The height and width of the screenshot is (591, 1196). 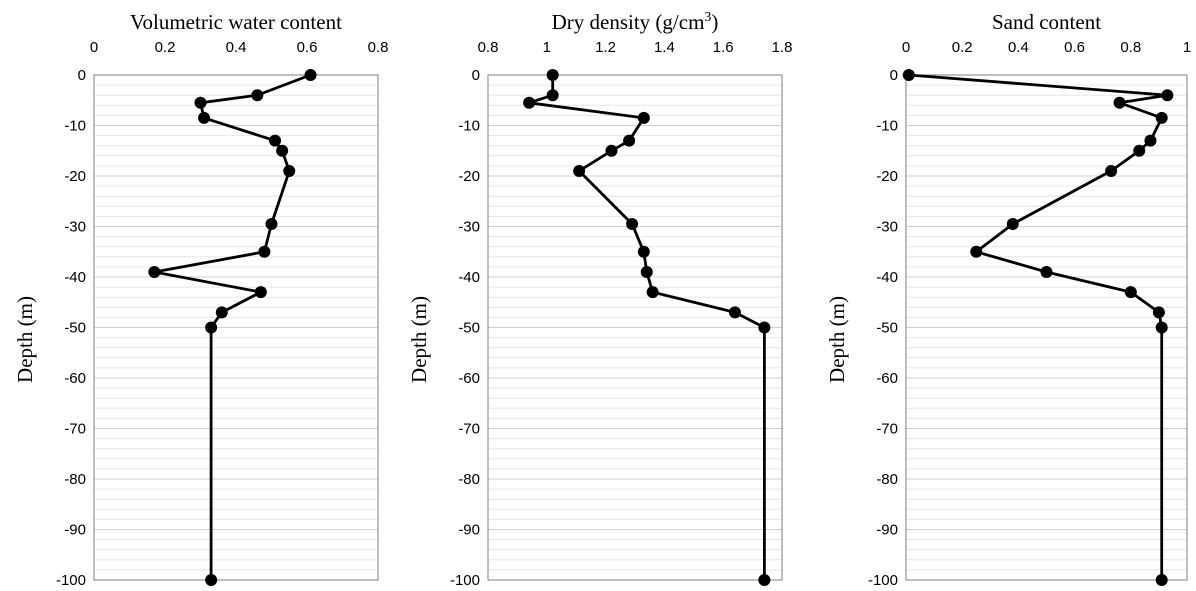 What do you see at coordinates (723, 47) in the screenshot?
I see `x-tick-label: 1.6` at bounding box center [723, 47].